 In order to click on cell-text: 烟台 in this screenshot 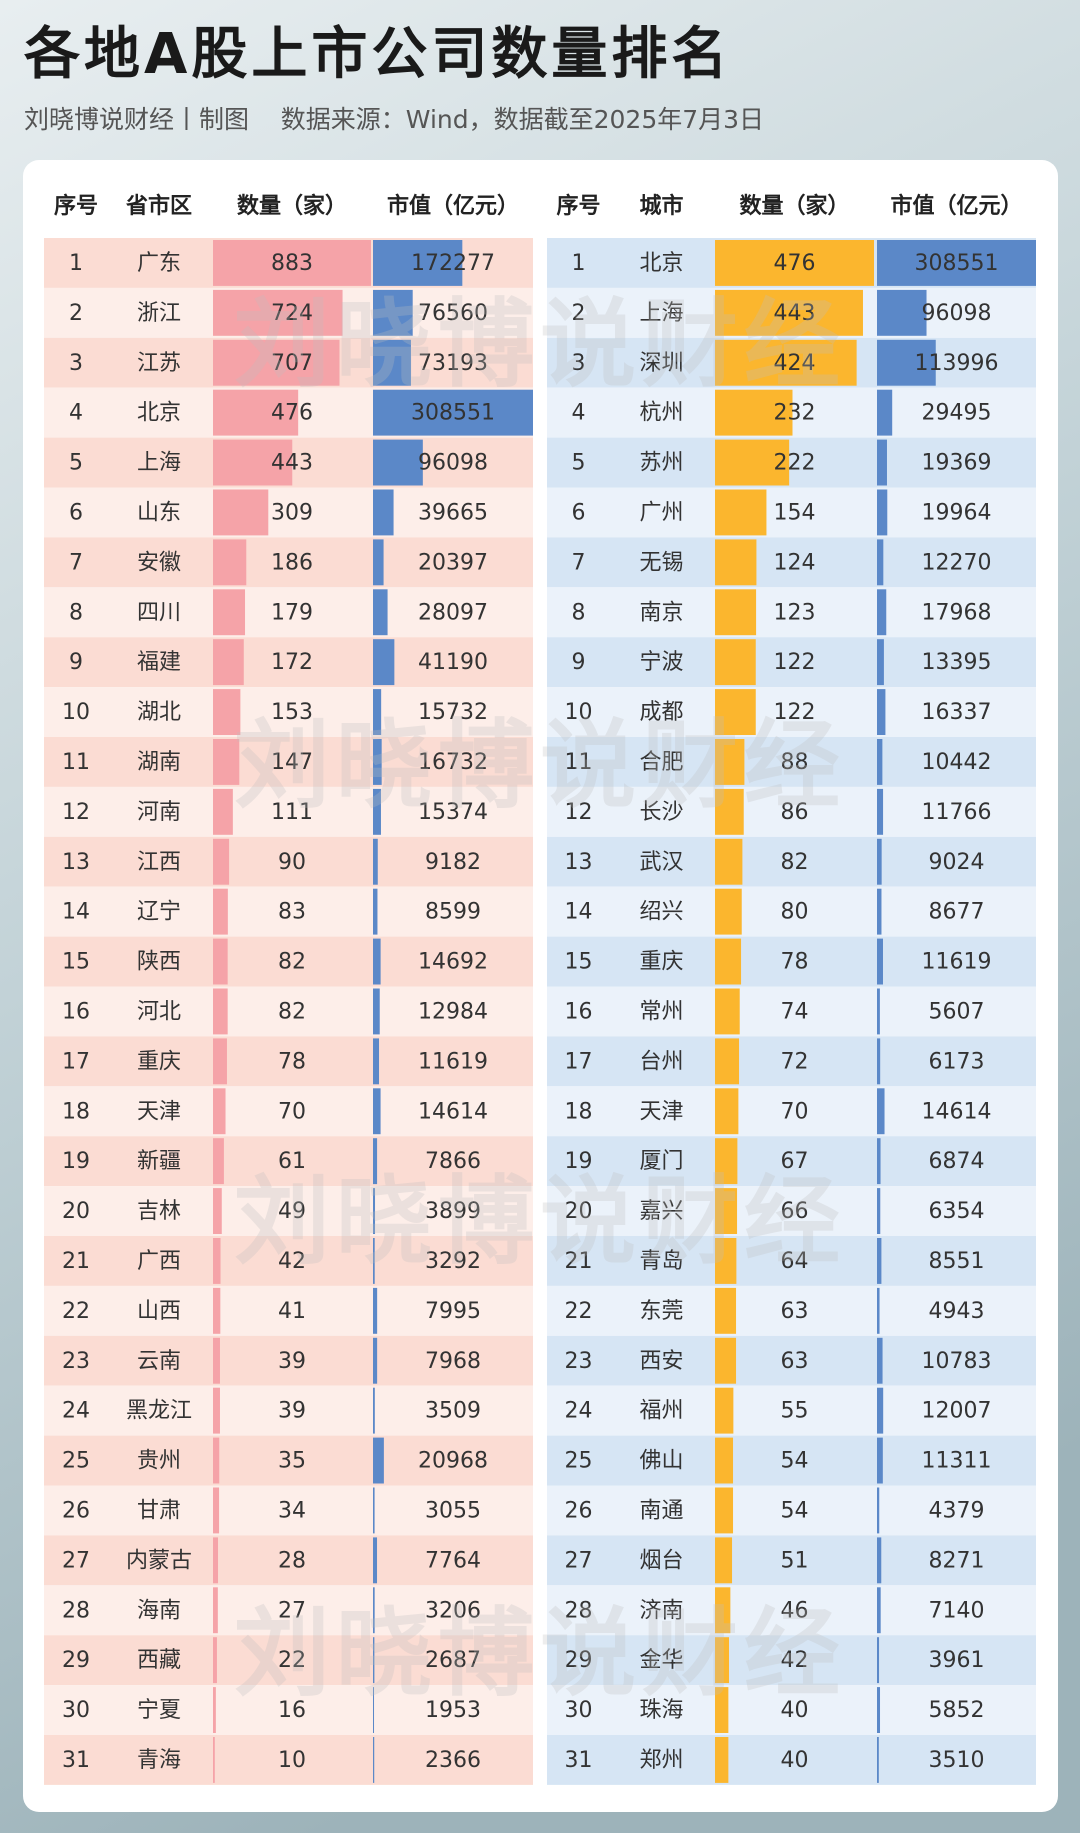, I will do `click(661, 1560)`.